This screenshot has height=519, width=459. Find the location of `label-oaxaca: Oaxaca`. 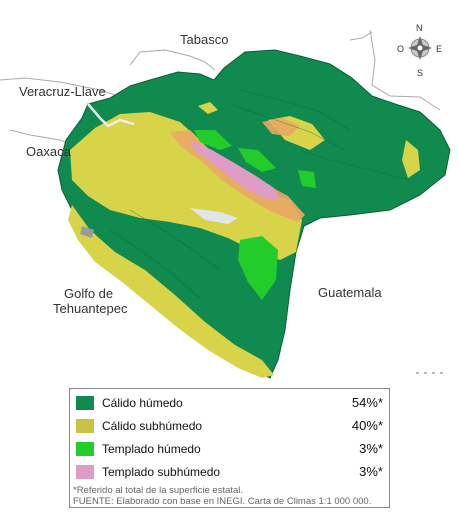

label-oaxaca: Oaxaca is located at coordinates (48, 151).